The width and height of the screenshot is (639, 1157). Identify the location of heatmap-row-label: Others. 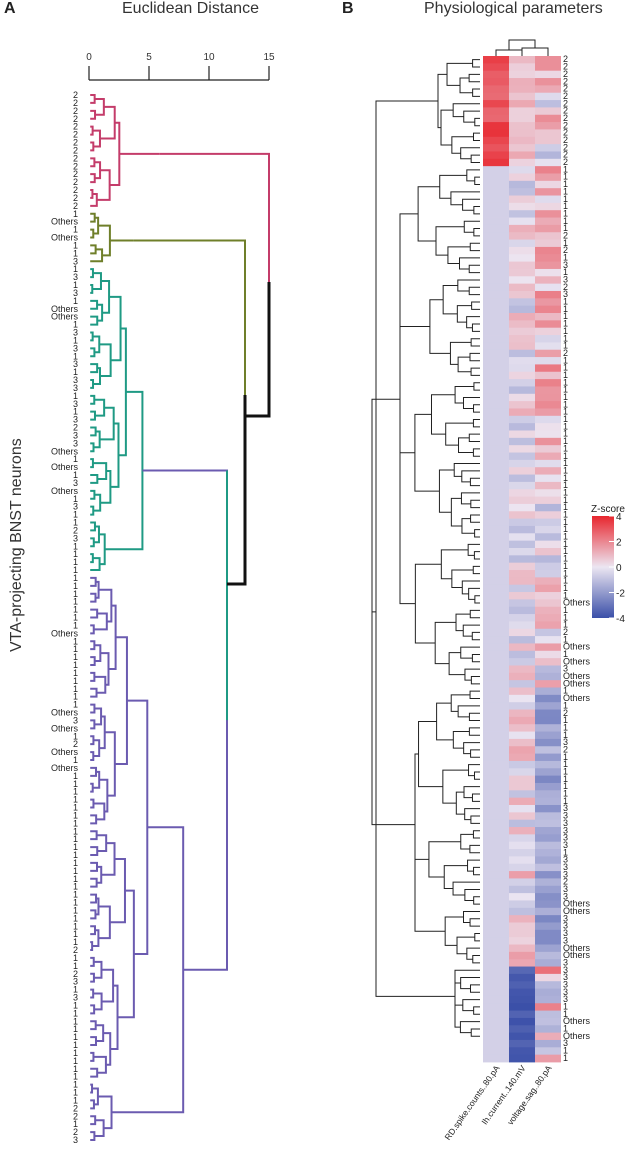
(577, 1036).